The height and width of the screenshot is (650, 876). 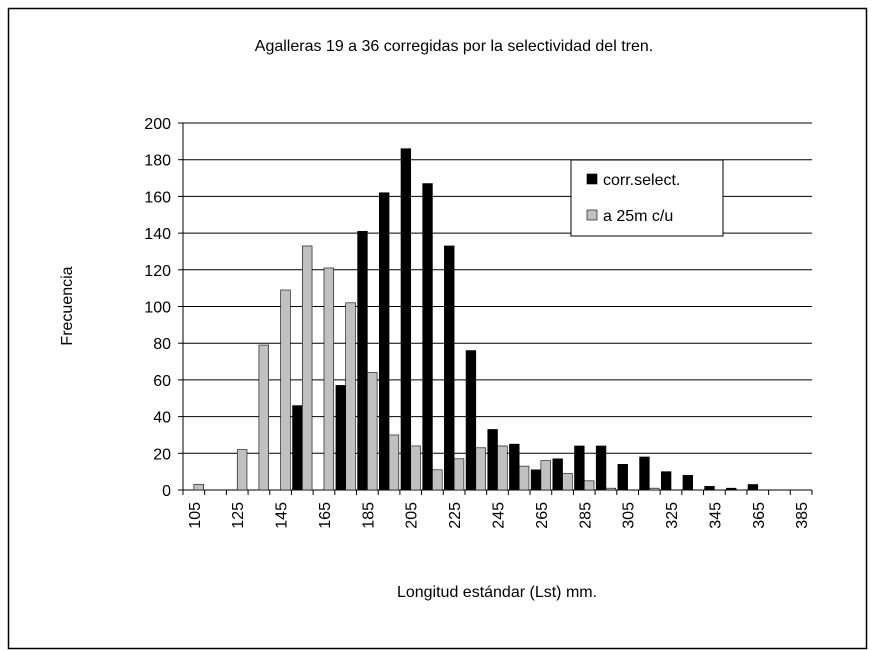 What do you see at coordinates (157, 271) in the screenshot?
I see `y-tick-label: 120` at bounding box center [157, 271].